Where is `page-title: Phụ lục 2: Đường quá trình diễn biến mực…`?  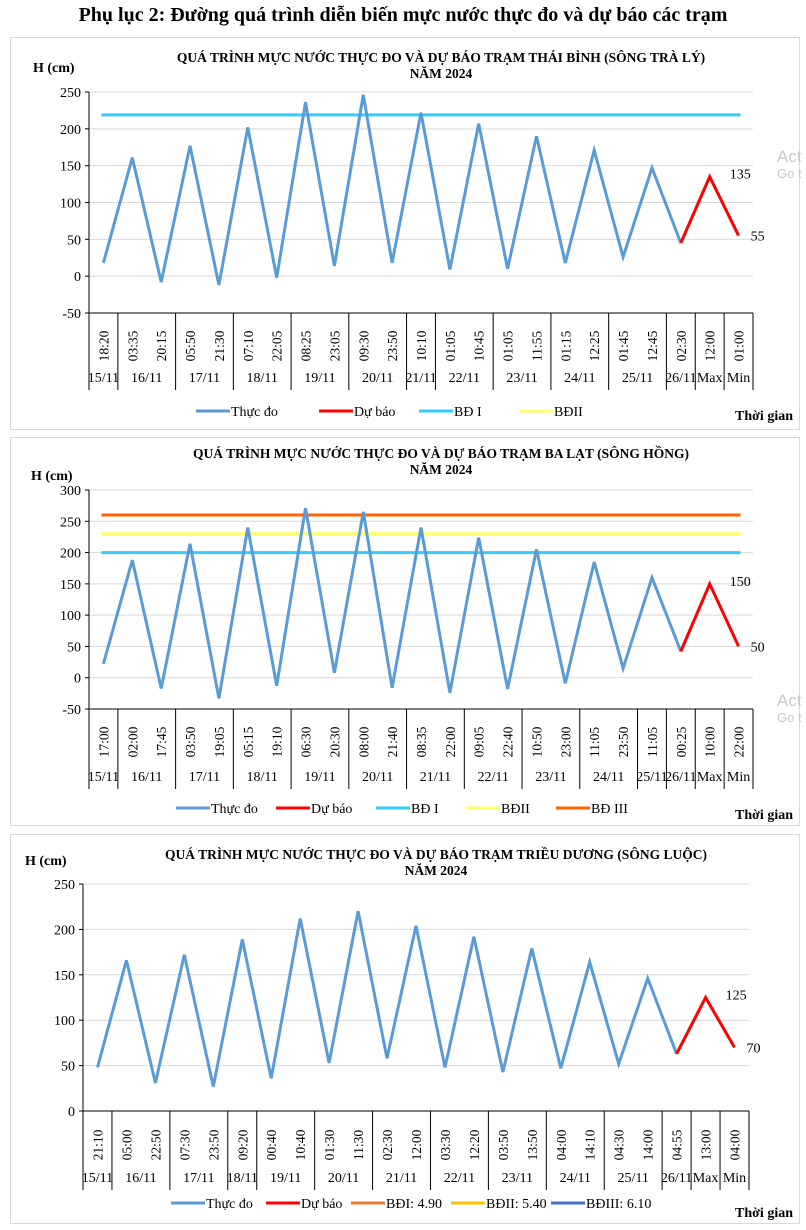 page-title: Phụ lục 2: Đường quá trình diễn biến mực… is located at coordinates (403, 15).